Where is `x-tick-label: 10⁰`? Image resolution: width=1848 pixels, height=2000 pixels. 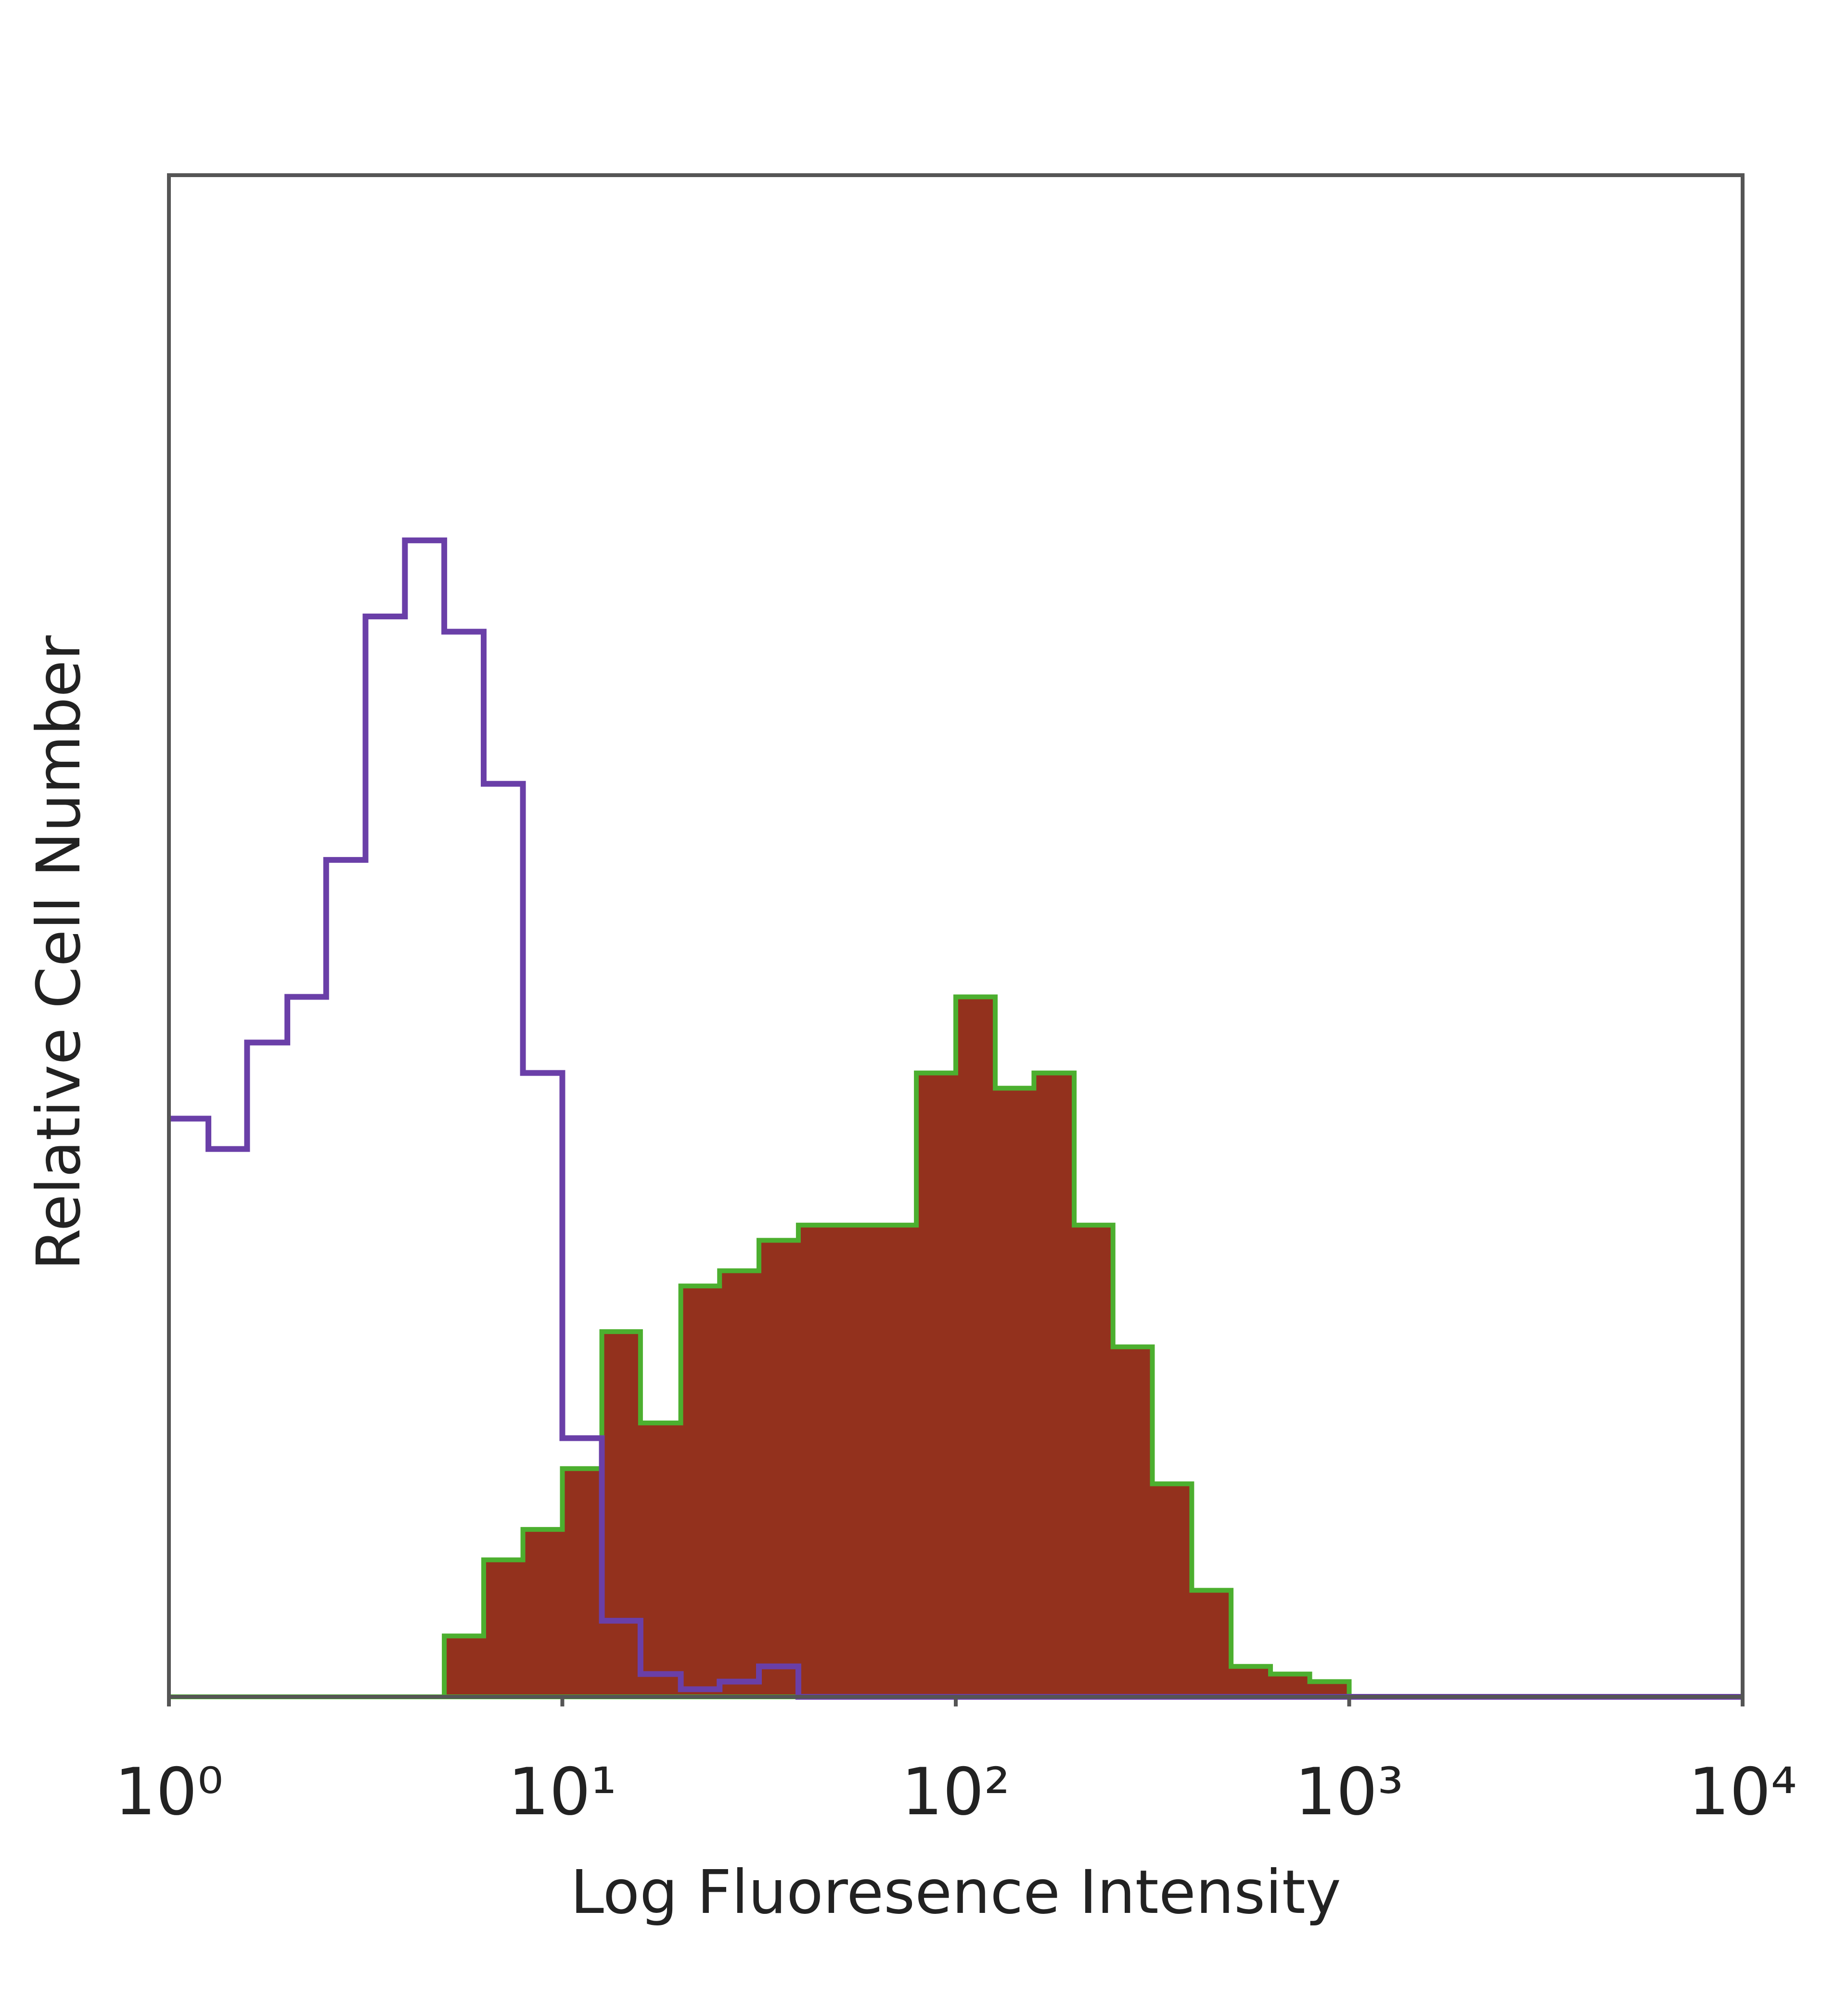
x-tick-label: 10⁰ is located at coordinates (169, 1792).